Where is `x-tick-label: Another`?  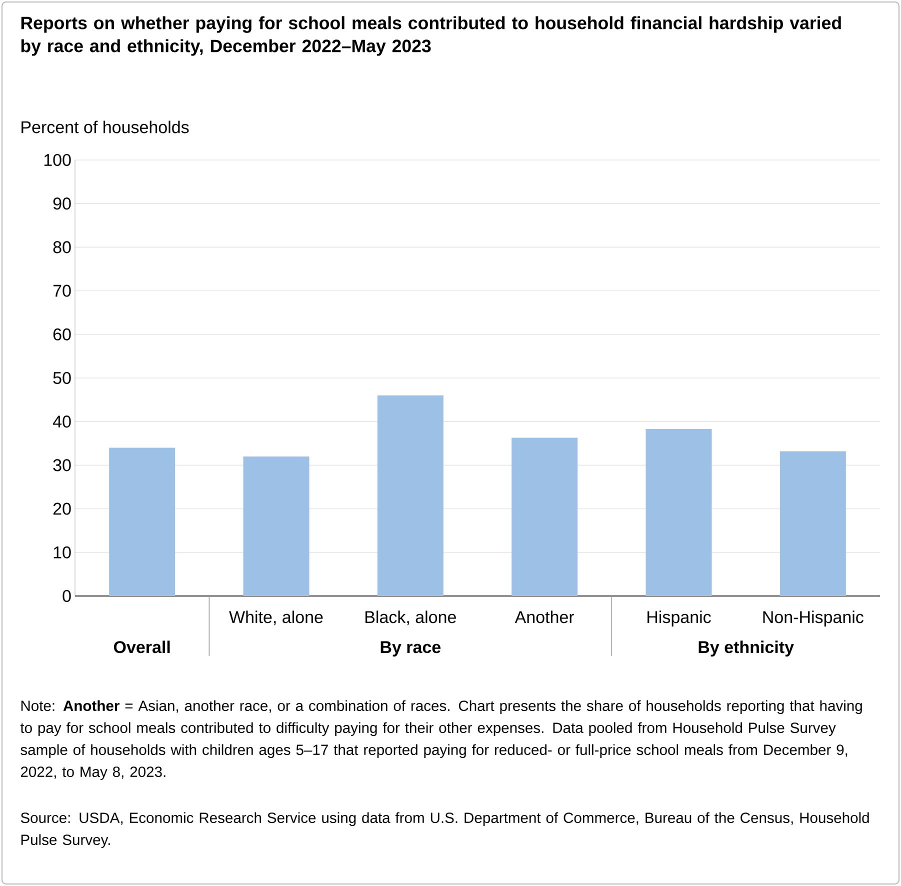
x-tick-label: Another is located at coordinates (544, 617).